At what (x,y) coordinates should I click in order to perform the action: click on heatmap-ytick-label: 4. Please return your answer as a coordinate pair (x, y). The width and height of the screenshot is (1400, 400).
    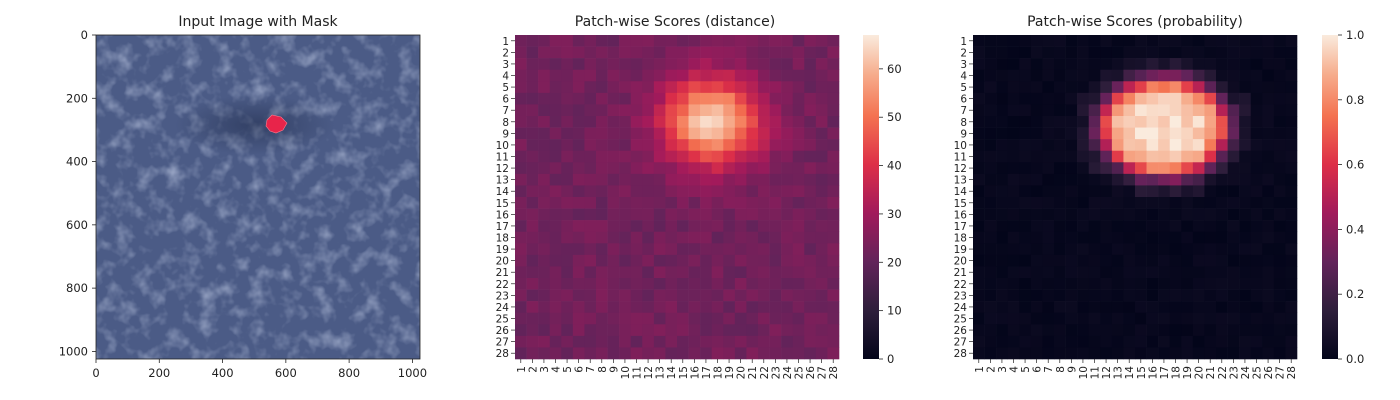
    Looking at the image, I should click on (963, 77).